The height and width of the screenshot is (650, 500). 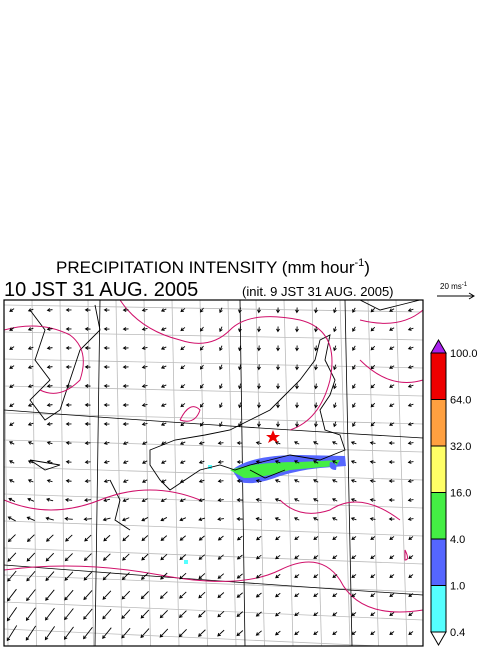 I want to click on colorbar-label: 16.0, so click(x=460, y=494).